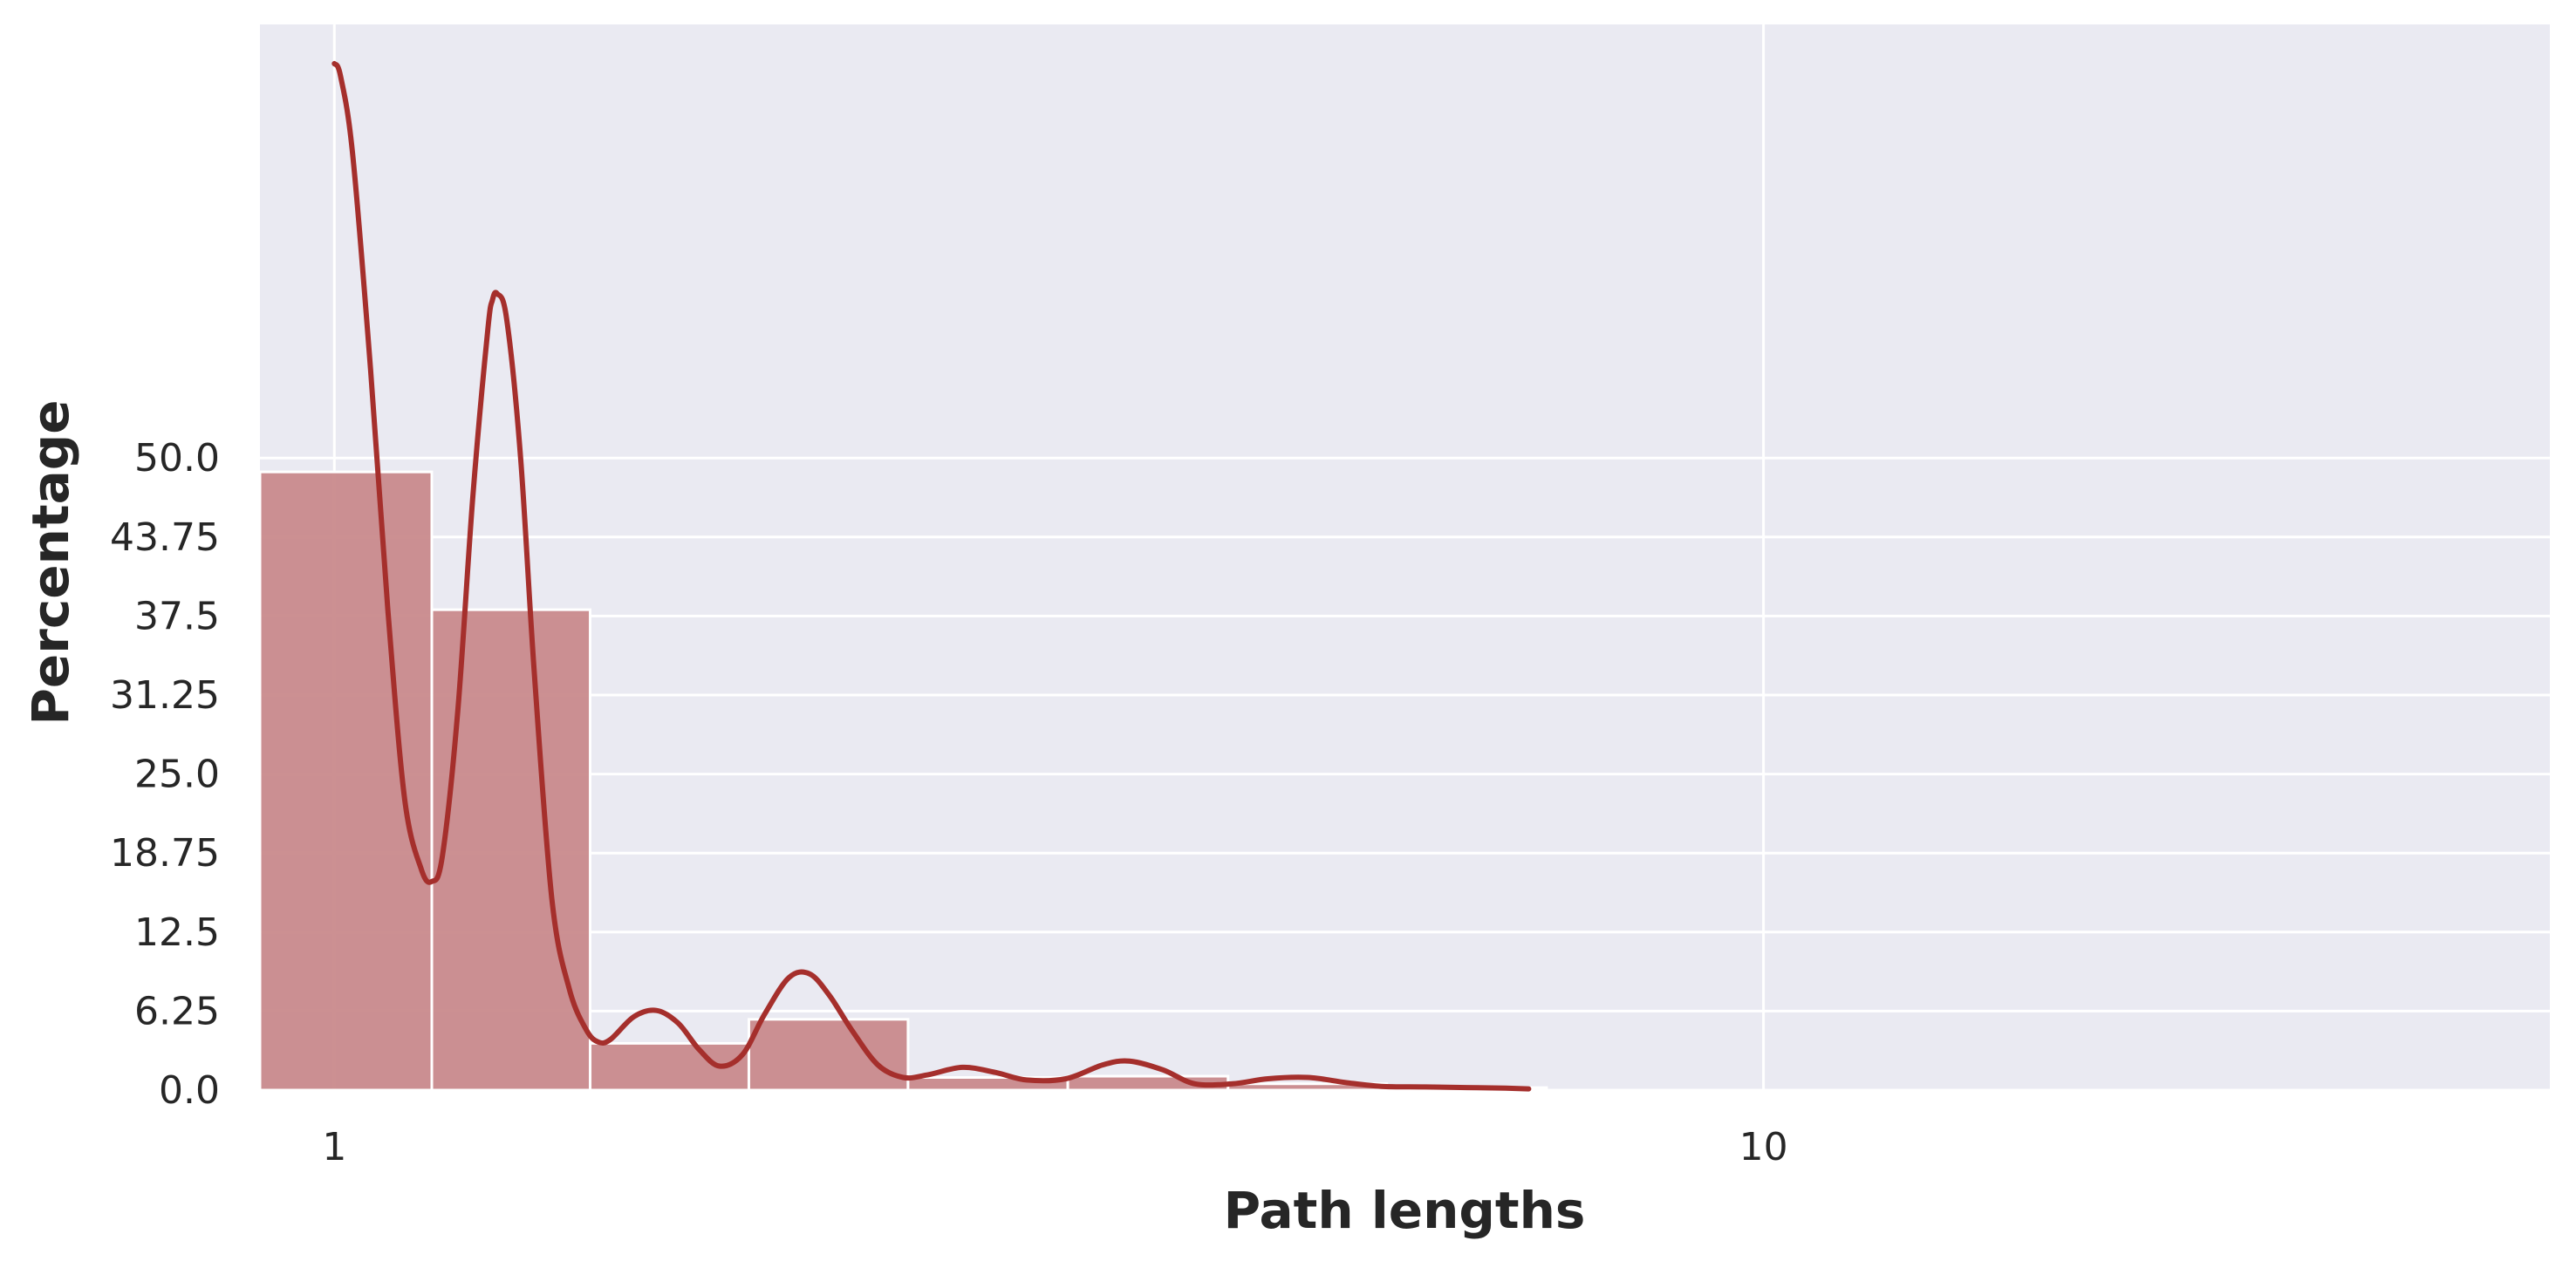 The image size is (2576, 1268). I want to click on x-axis-ticks: 1 10, so click(1054, 1147).